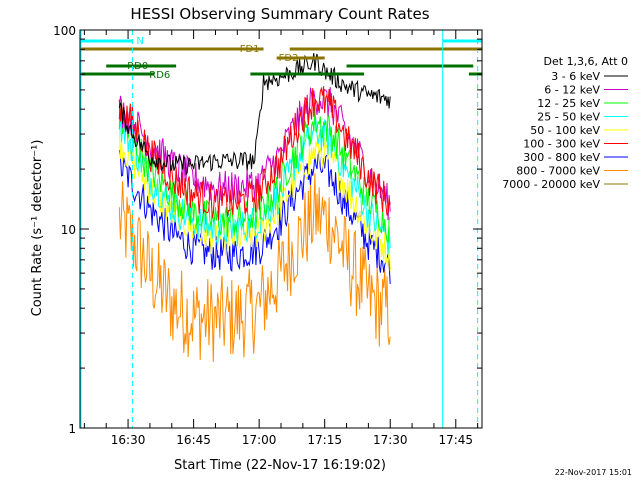  Describe the element at coordinates (586, 61) in the screenshot. I see `legend-title: Det 1,3,6, Att 0` at that location.